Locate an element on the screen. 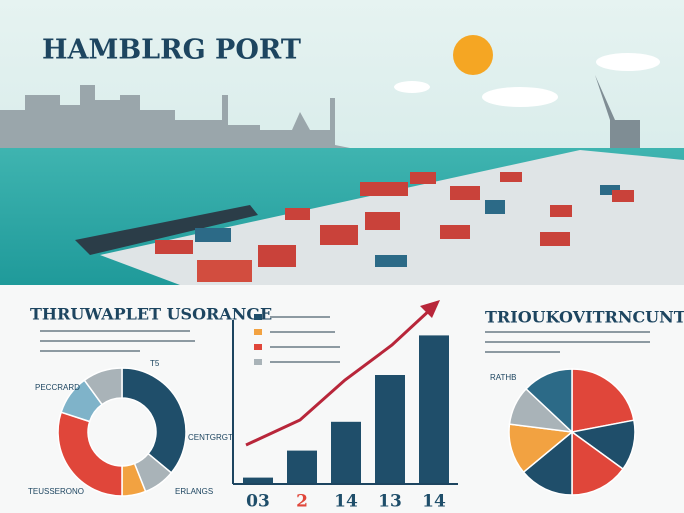 This screenshot has height=513, width=684. left-text-lines is located at coordinates (117, 341).